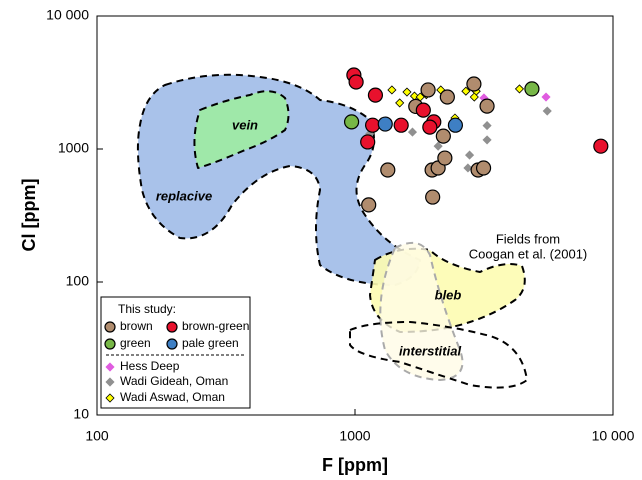  Describe the element at coordinates (355, 465) in the screenshot. I see `x-axis-title: F [ppm]` at that location.